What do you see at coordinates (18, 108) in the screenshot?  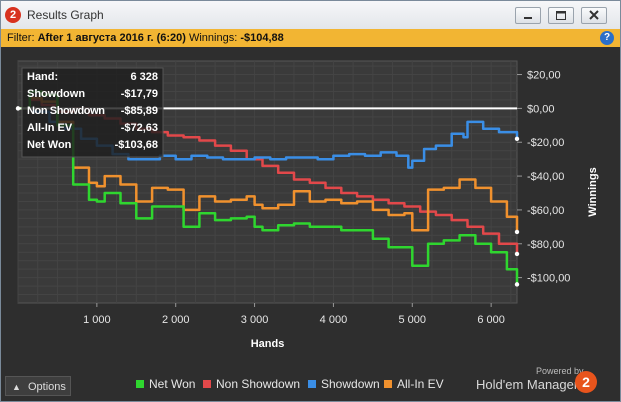 I see `zero-line-start-point` at bounding box center [18, 108].